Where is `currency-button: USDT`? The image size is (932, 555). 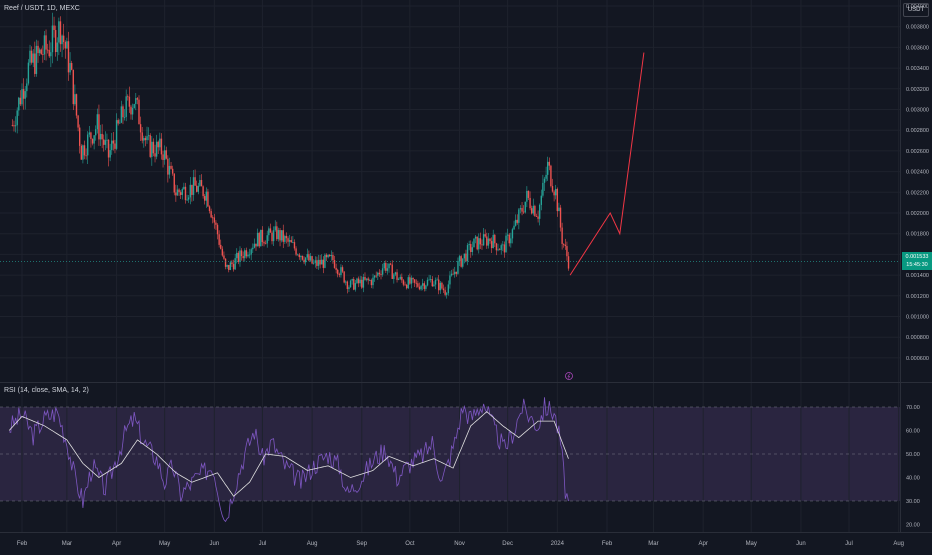 currency-button: USDT is located at coordinates (916, 10).